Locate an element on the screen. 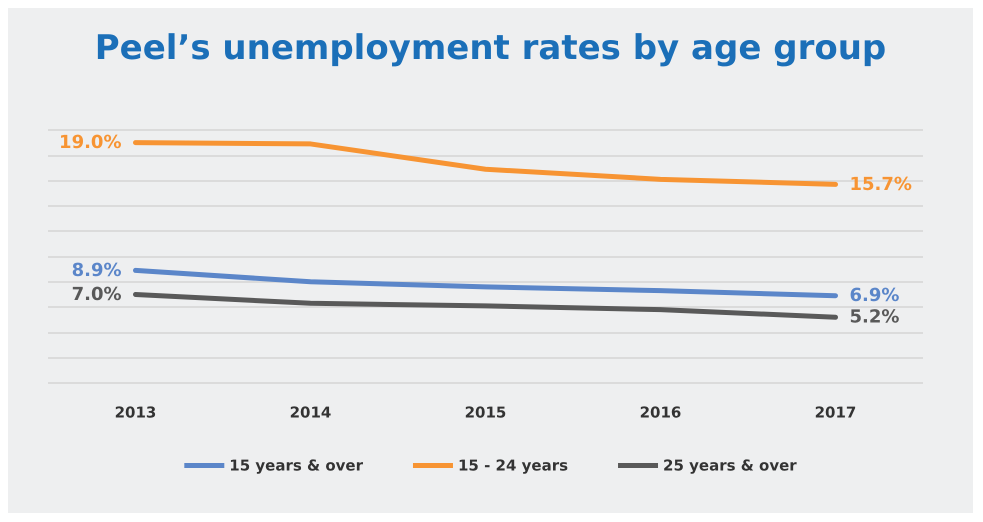  x-tick-label: 2015 is located at coordinates (485, 413).